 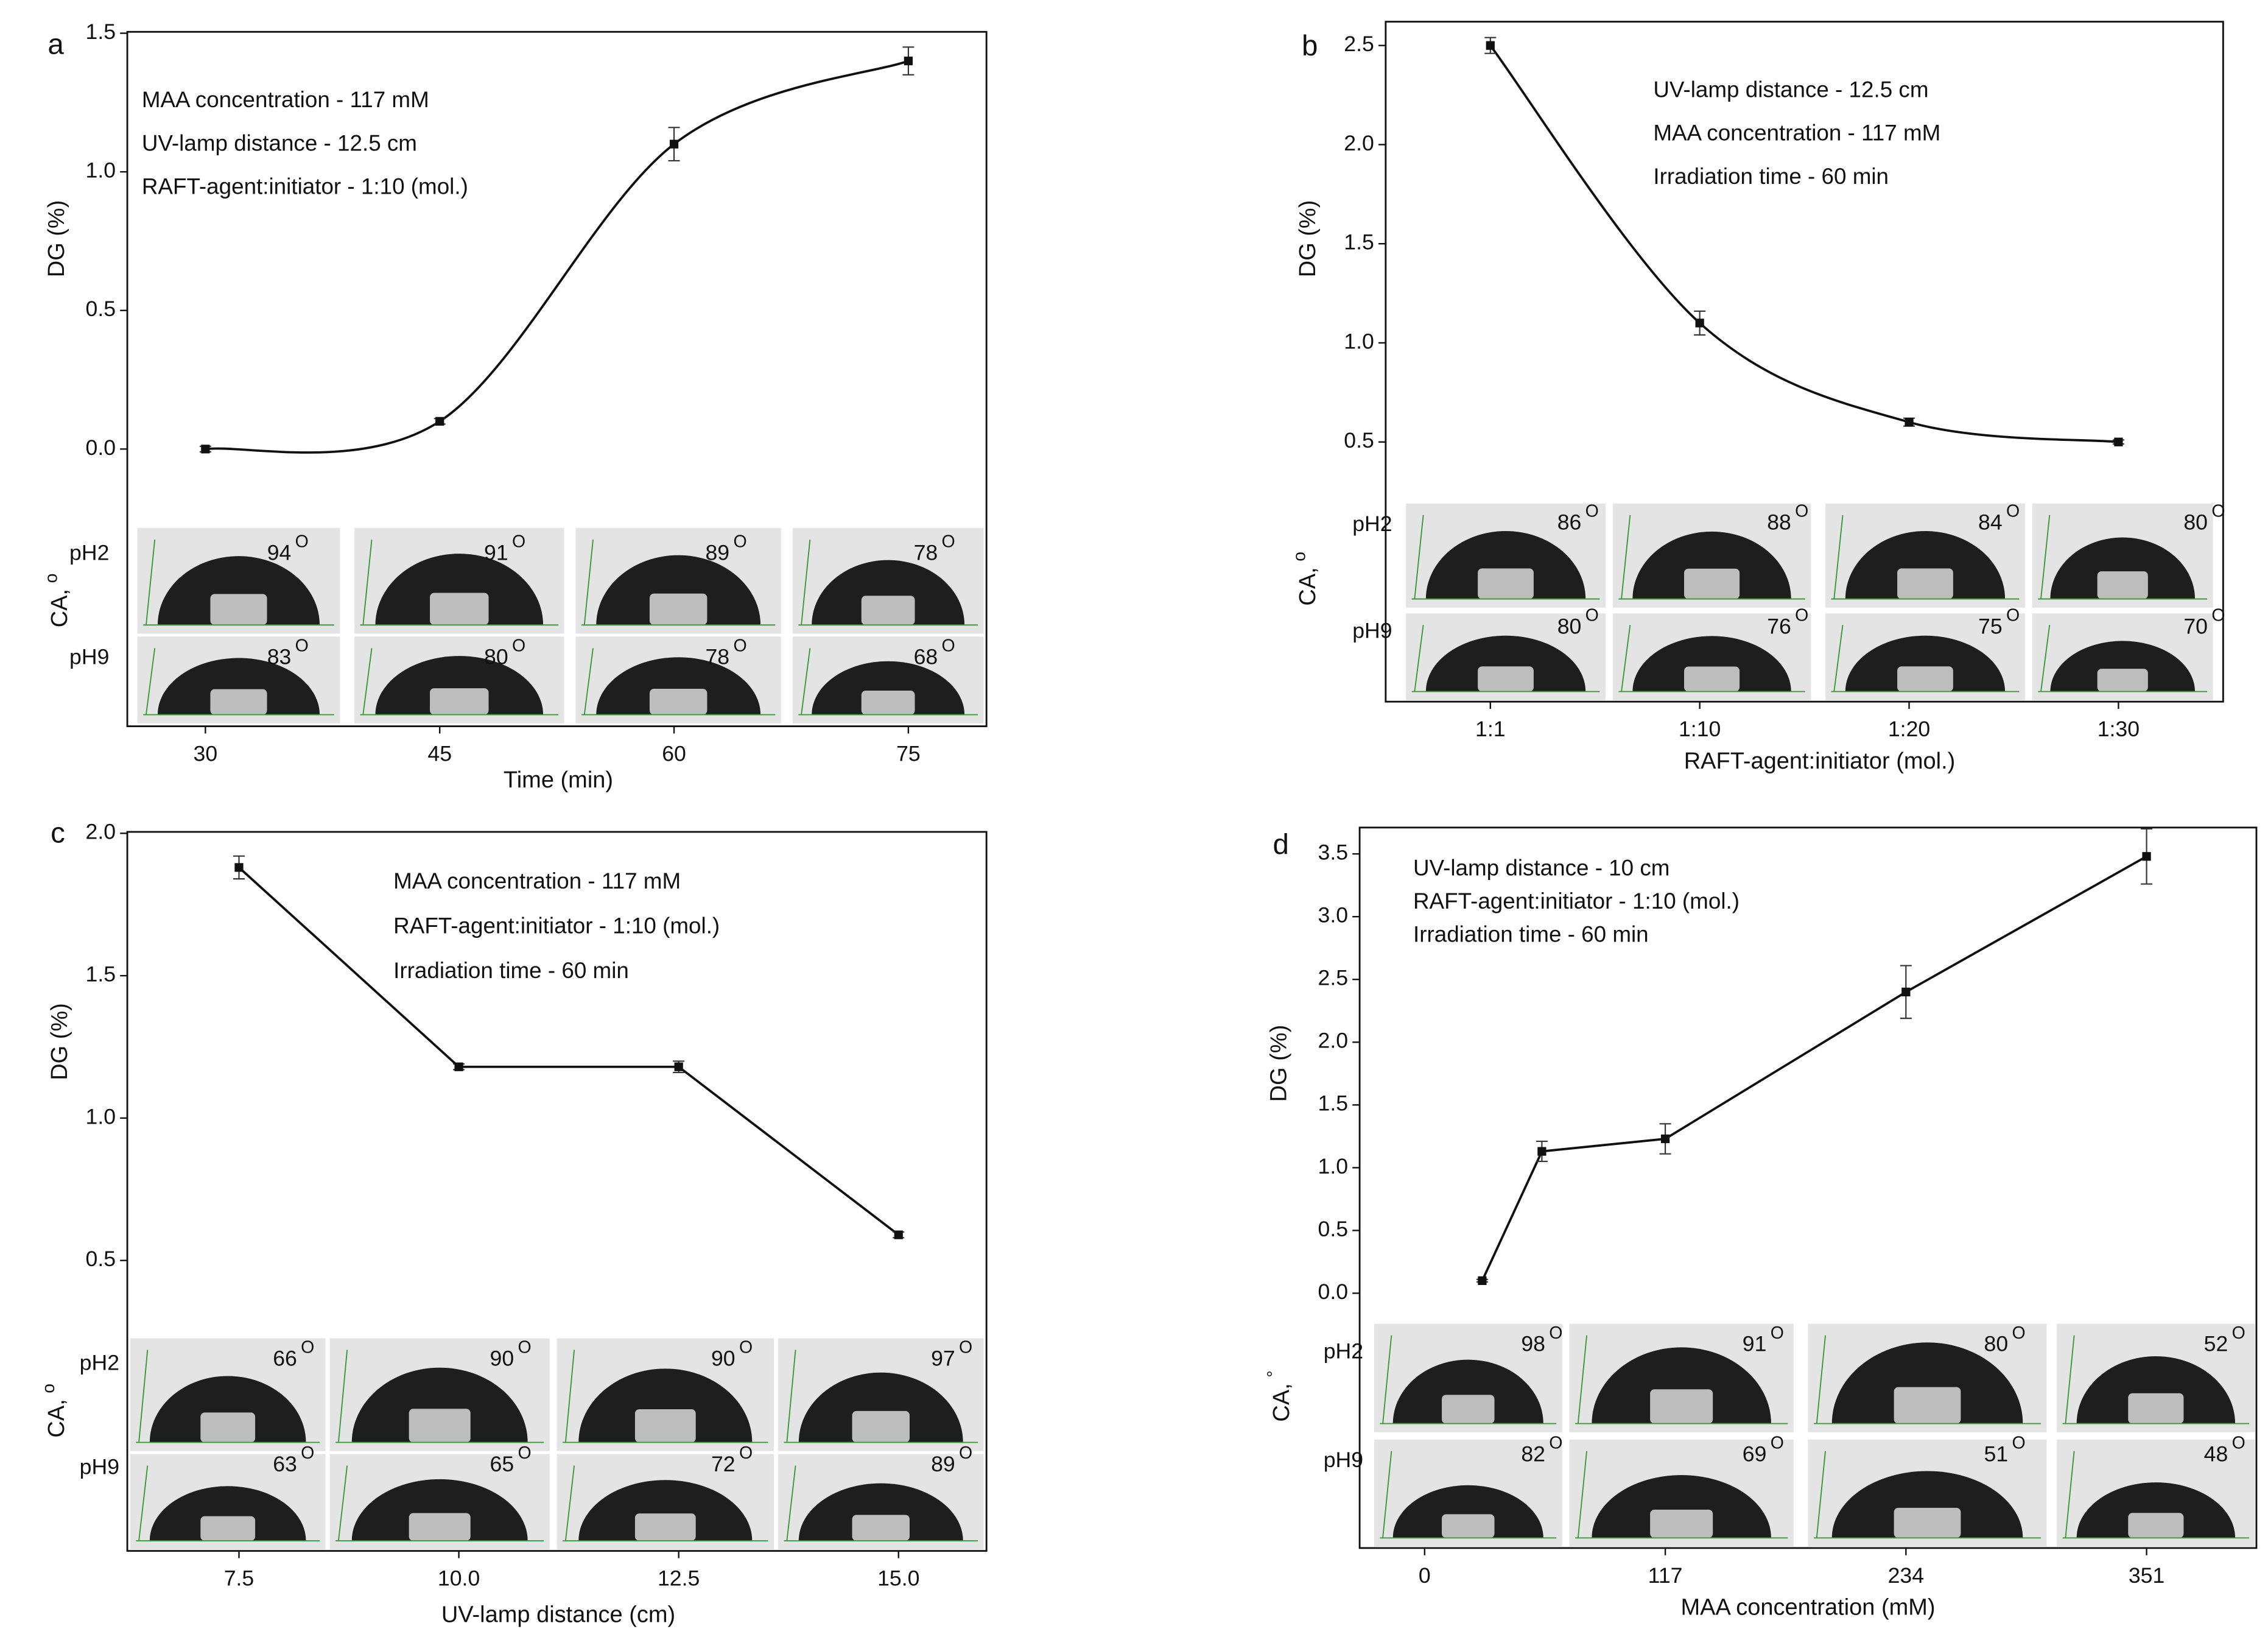 What do you see at coordinates (943, 1358) in the screenshot?
I see `contact-angle: 97` at bounding box center [943, 1358].